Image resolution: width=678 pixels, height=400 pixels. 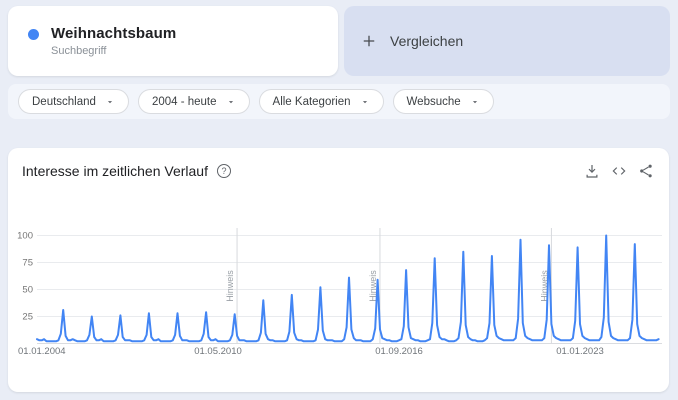 I want to click on filter-category-dropdown: Alle Kategorien, so click(x=321, y=101).